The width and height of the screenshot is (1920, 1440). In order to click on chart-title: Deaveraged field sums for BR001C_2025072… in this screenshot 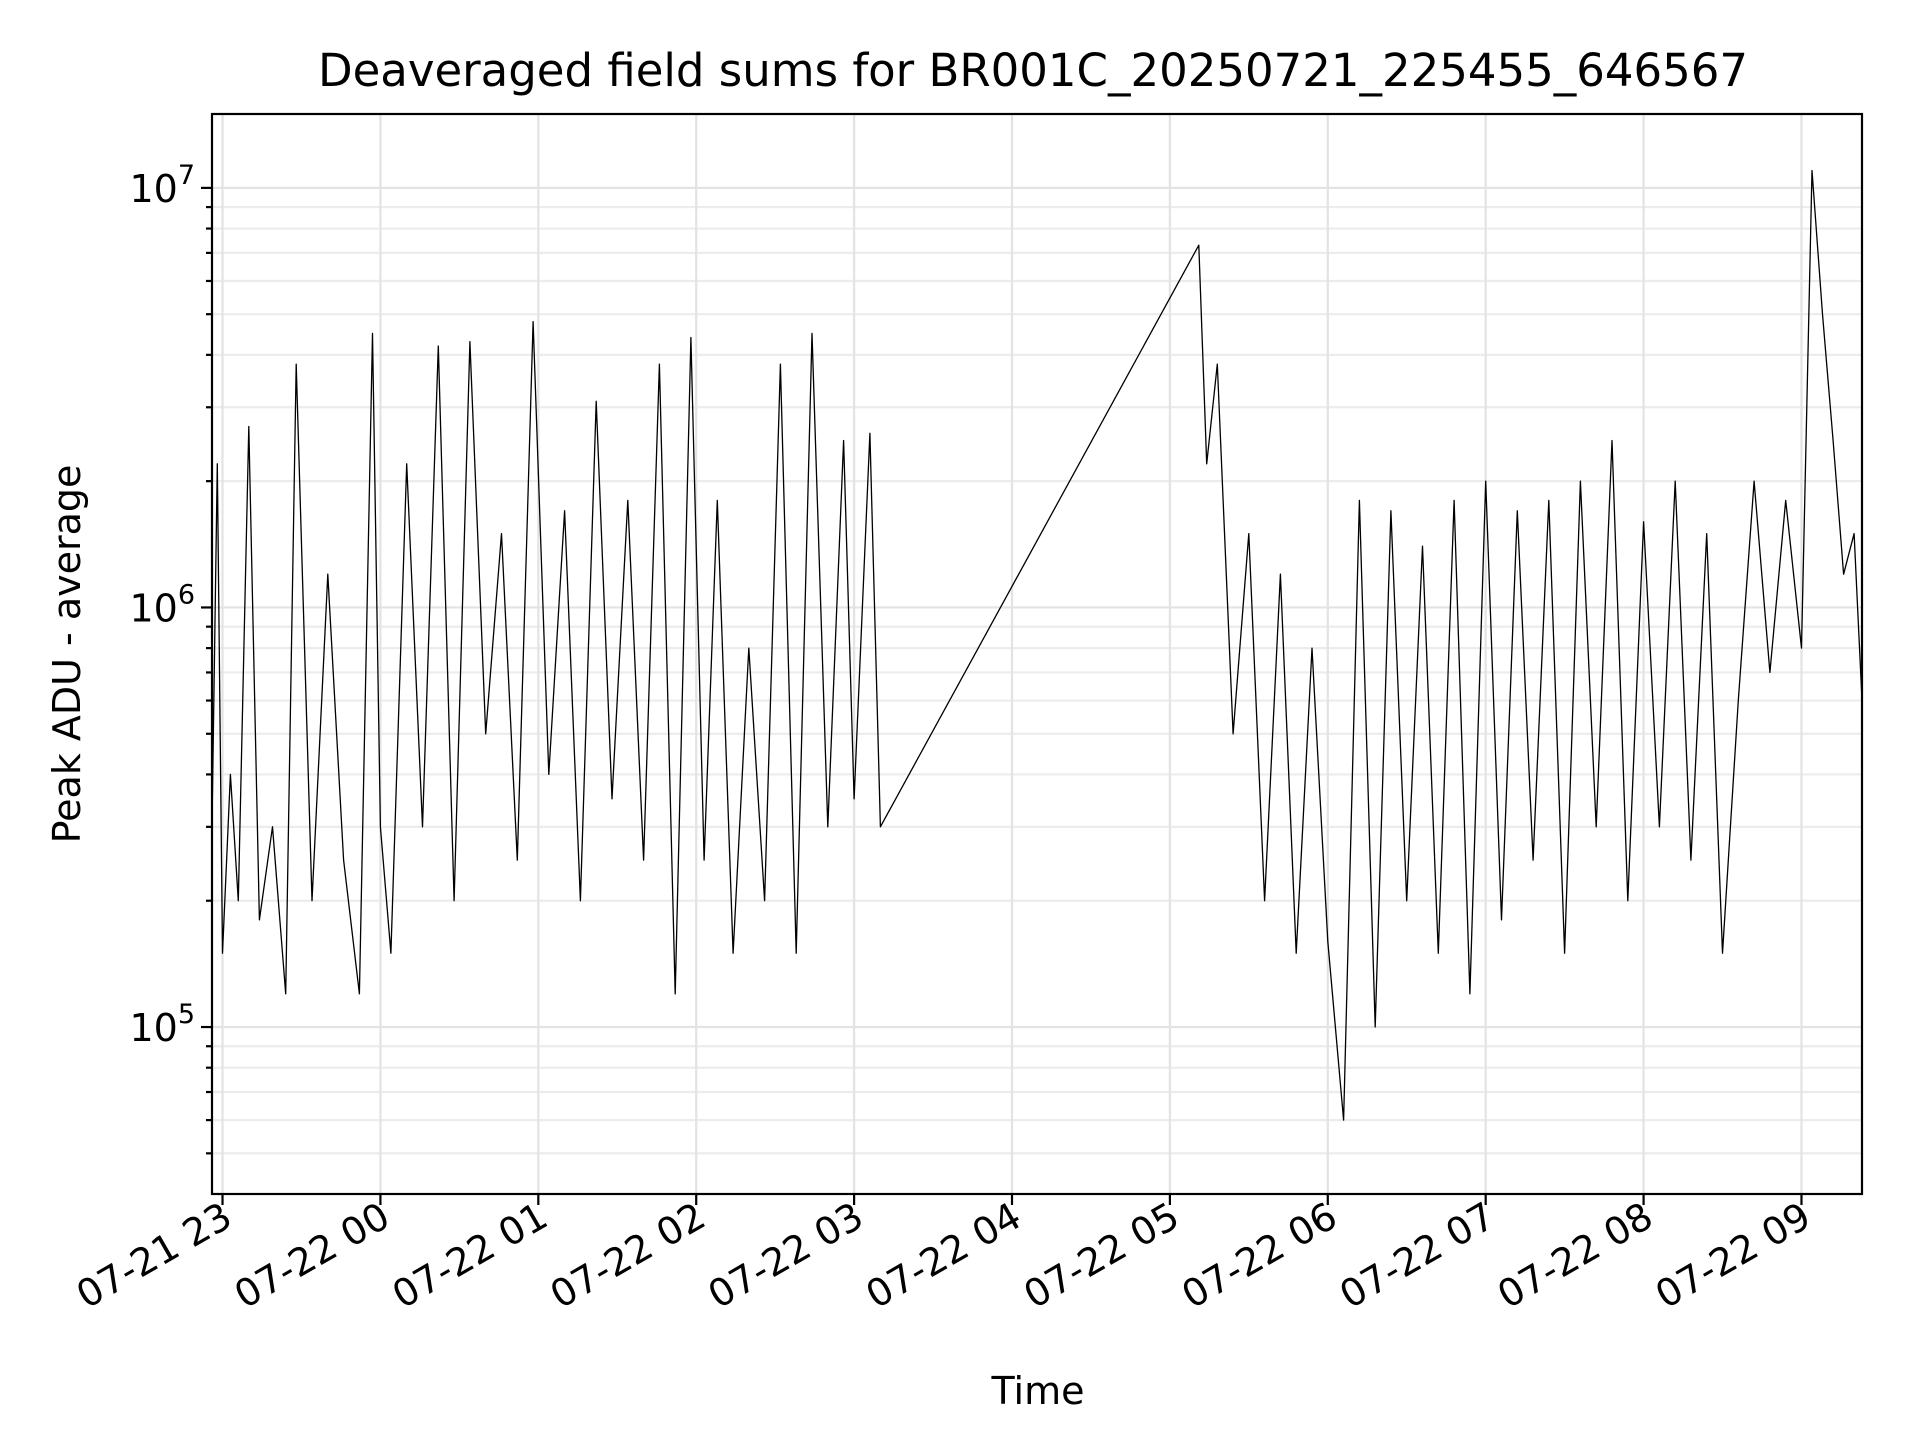, I will do `click(1033, 70)`.